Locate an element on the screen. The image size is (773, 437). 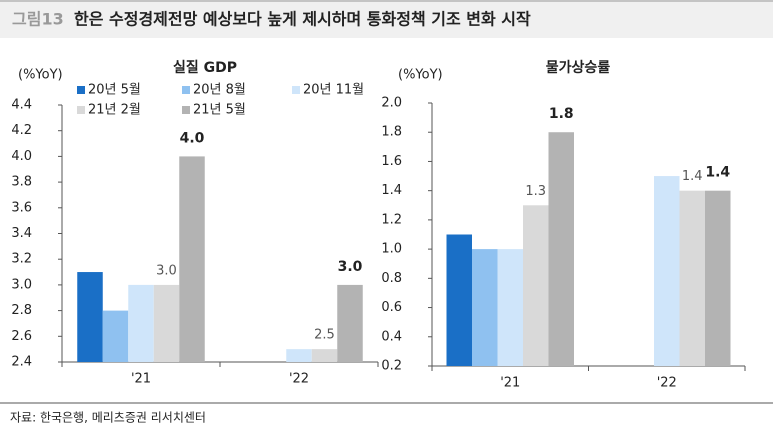
data-label: 1.3 is located at coordinates (535, 191).